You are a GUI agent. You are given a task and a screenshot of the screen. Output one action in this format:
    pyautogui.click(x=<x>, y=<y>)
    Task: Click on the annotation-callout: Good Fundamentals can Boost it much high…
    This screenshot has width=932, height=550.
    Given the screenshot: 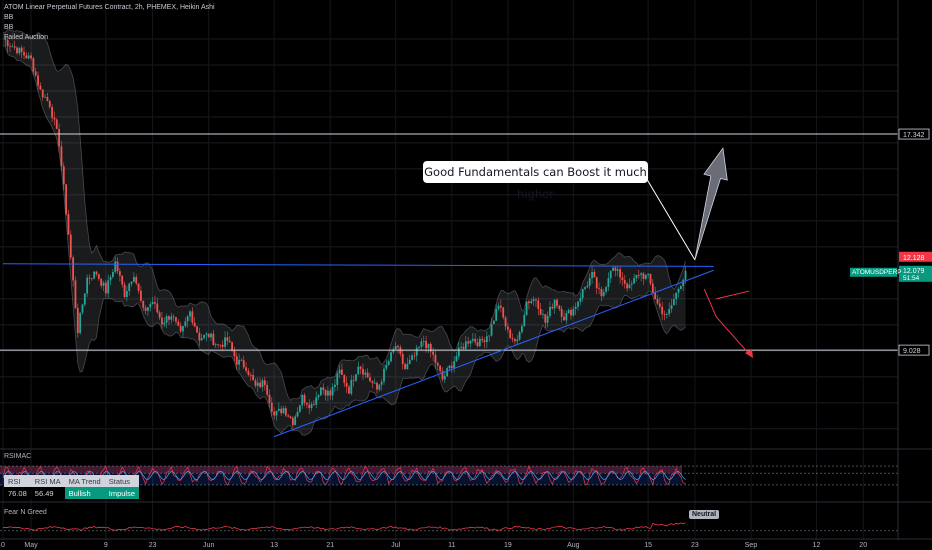 What is the action you would take?
    pyautogui.click(x=535, y=181)
    